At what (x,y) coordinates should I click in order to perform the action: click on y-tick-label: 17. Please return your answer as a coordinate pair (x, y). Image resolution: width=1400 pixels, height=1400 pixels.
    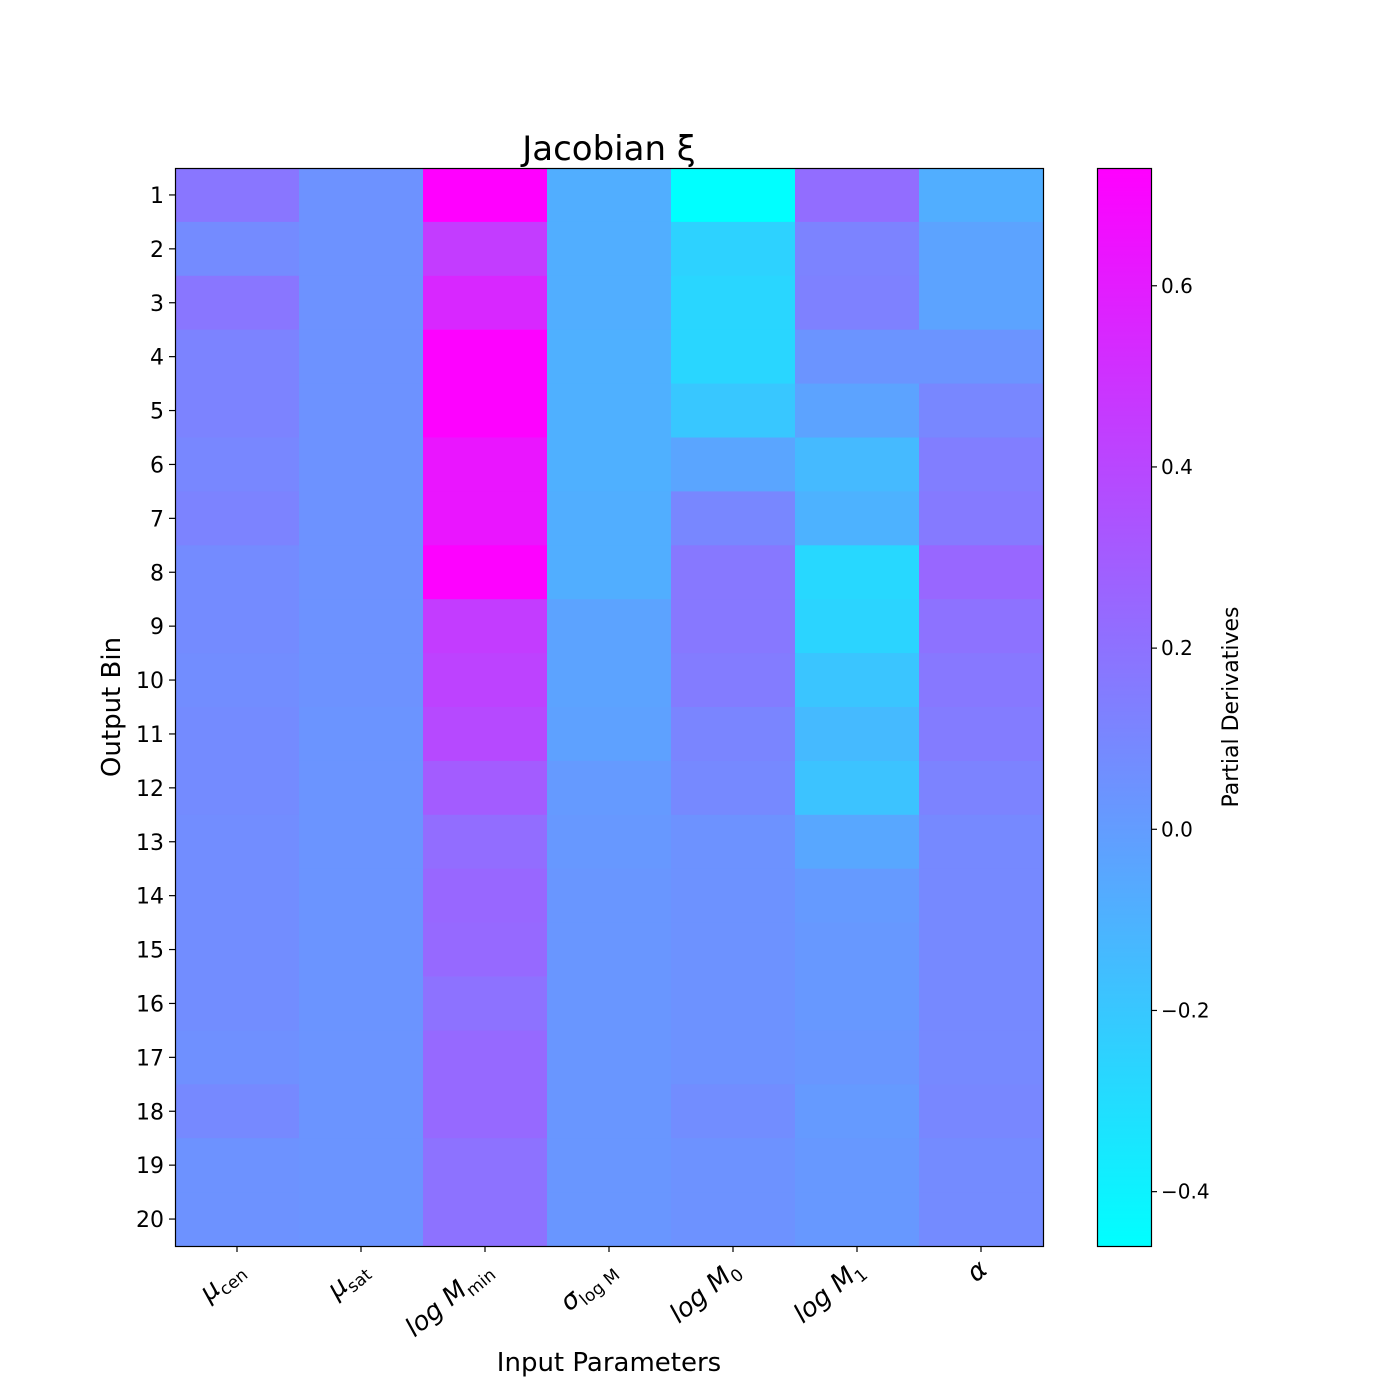
    Looking at the image, I should click on (150, 1058).